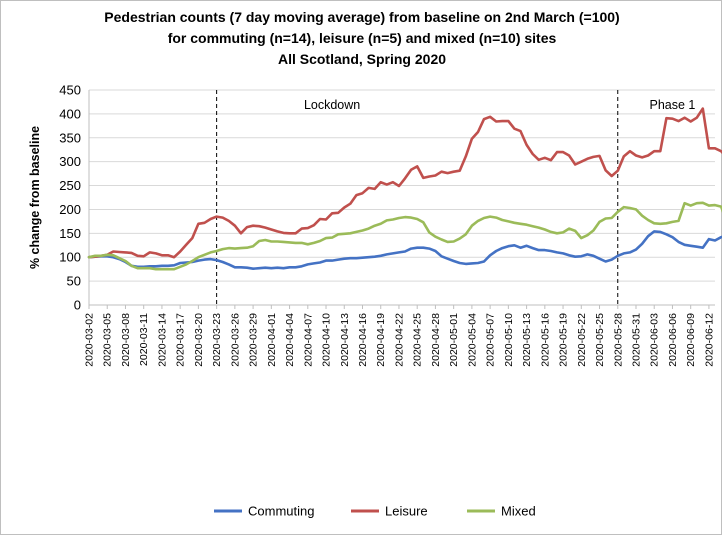 The width and height of the screenshot is (722, 536). Describe the element at coordinates (472, 340) in the screenshot. I see `x-tick-label: 2020-05-04` at that location.